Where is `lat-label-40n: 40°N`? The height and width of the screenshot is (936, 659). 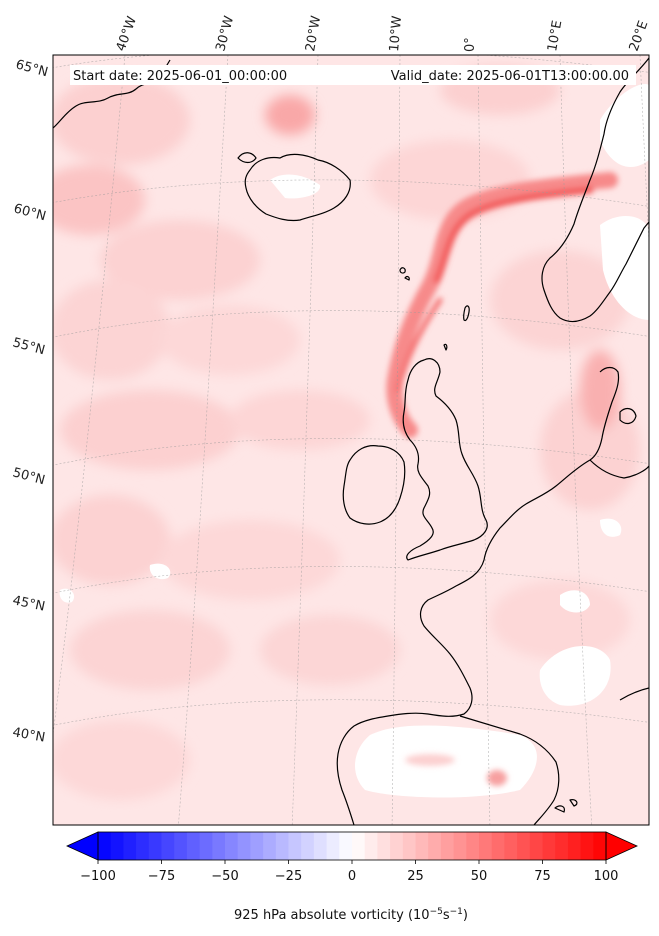
lat-label-40n: 40°N is located at coordinates (28, 735).